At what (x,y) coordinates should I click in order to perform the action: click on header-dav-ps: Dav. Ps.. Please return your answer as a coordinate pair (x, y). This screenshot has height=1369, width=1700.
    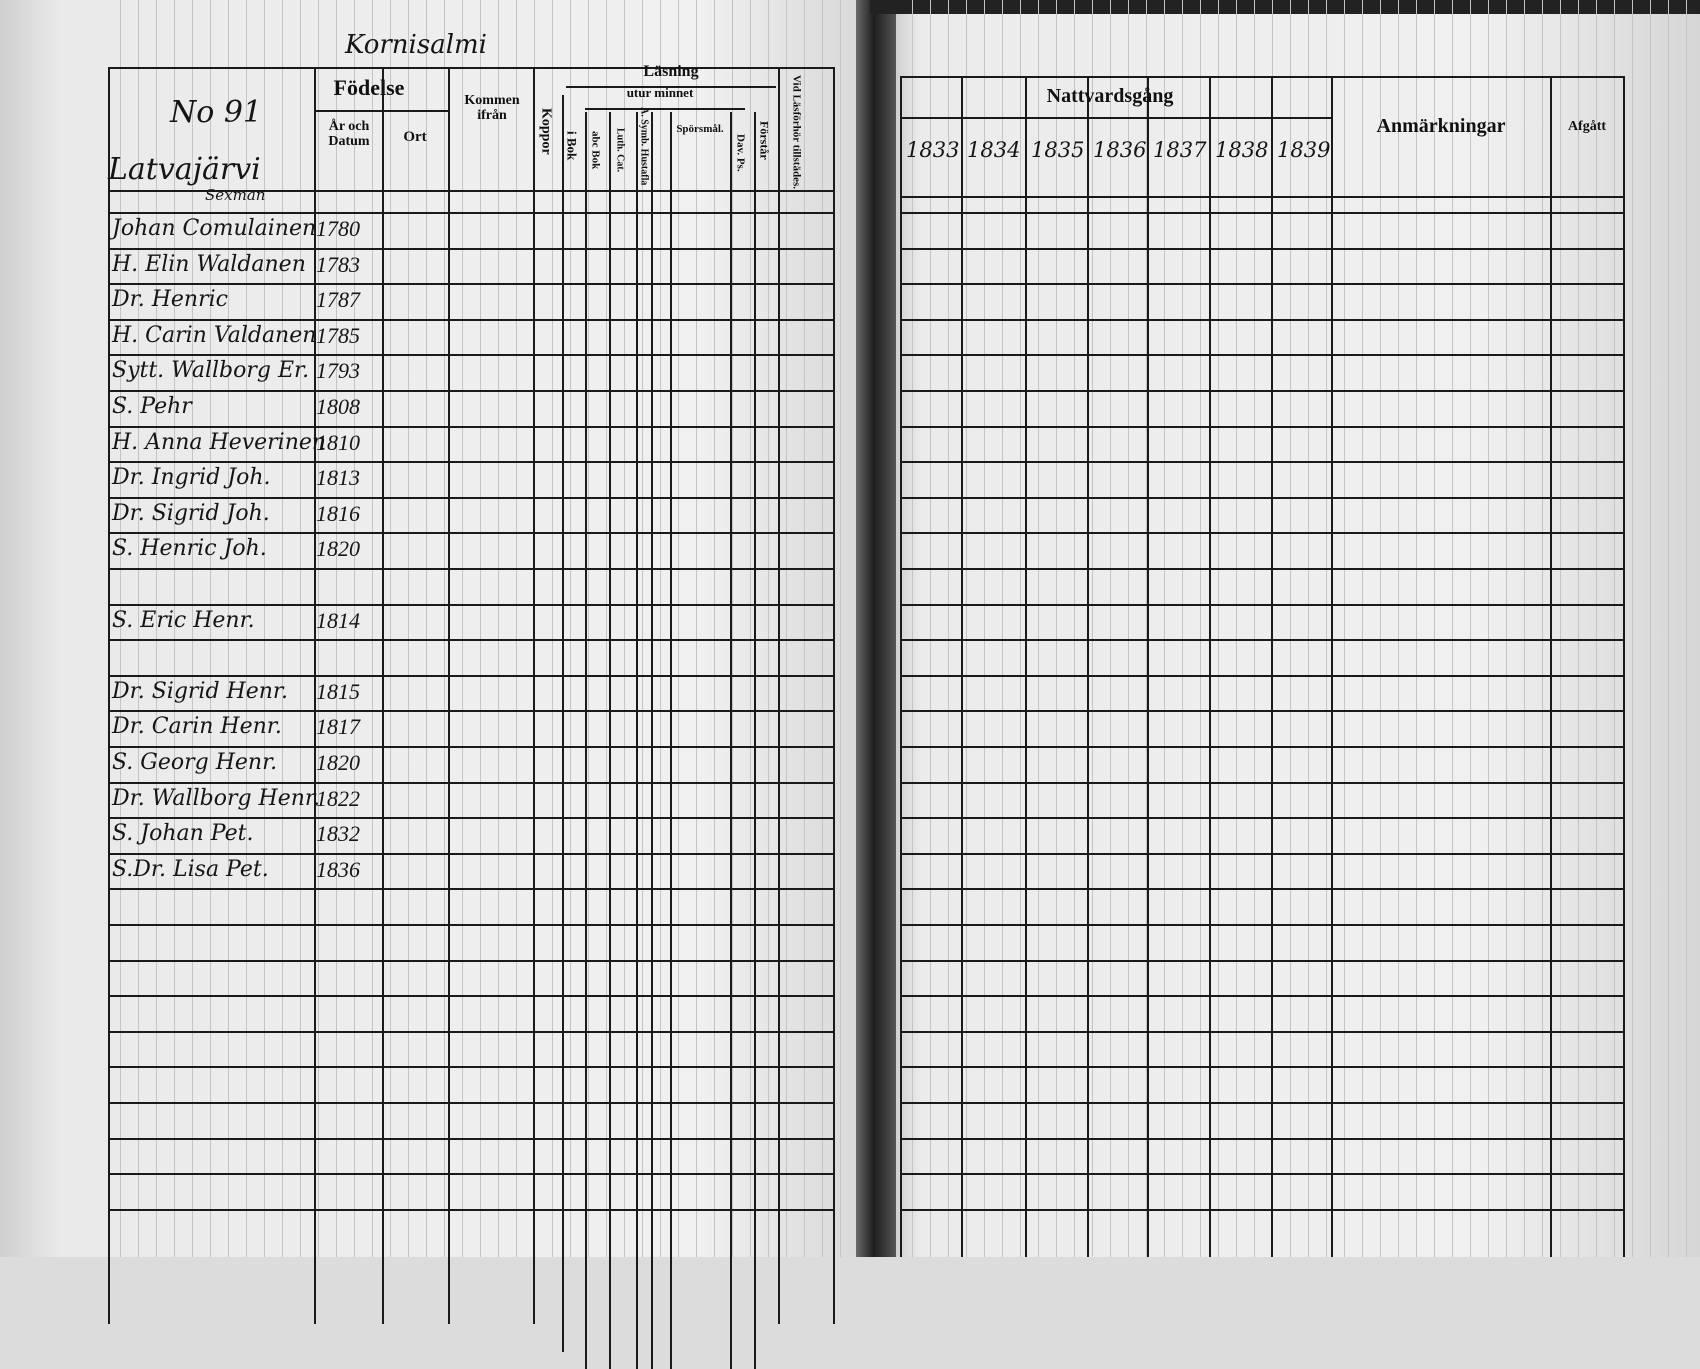
    Looking at the image, I should click on (740, 153).